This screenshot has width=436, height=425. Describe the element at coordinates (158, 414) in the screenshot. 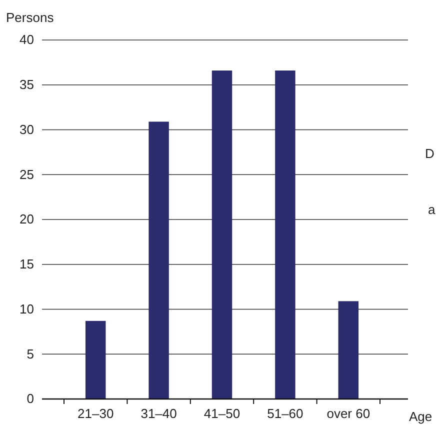

I see `x-tick-label: 31–40` at that location.